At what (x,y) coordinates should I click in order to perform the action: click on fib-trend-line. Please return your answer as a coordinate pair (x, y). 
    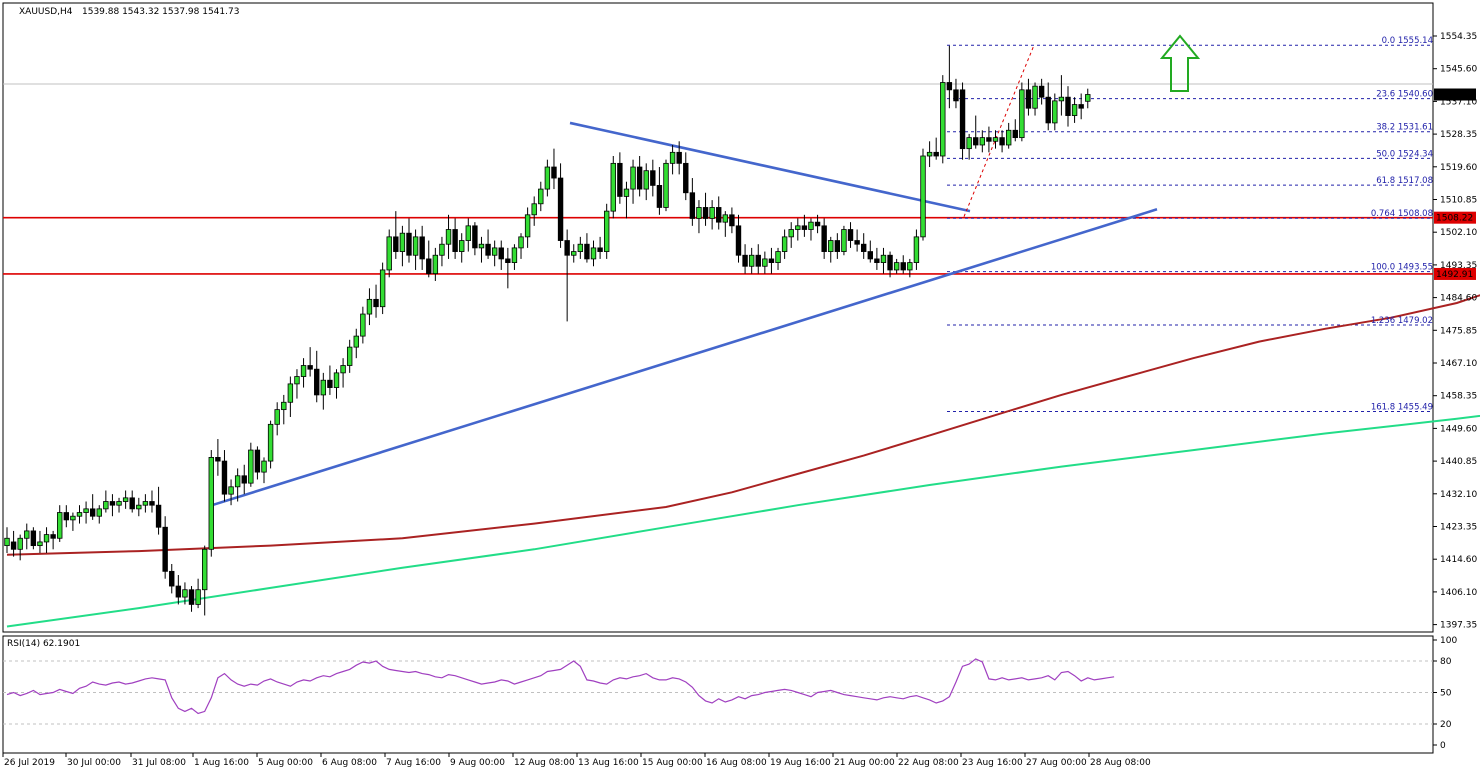
    Looking at the image, I should click on (999, 131).